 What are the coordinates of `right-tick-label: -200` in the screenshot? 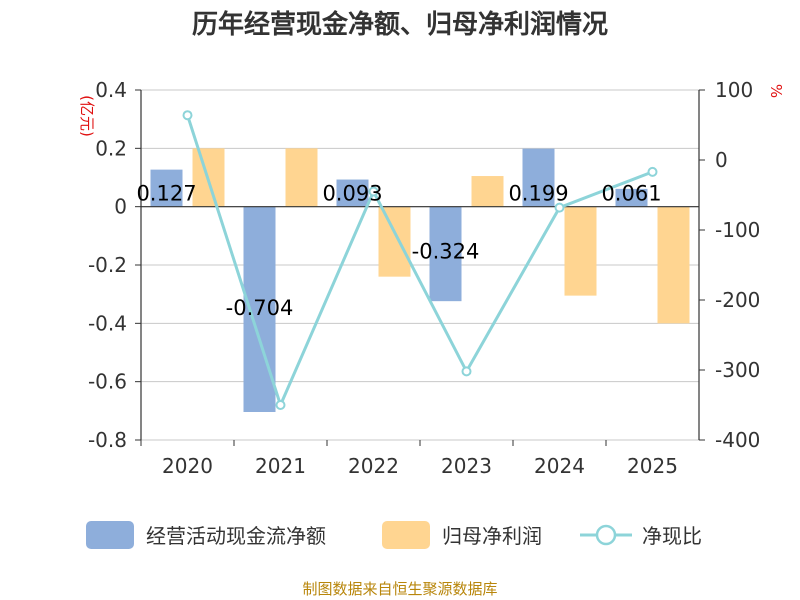 It's located at (737, 300).